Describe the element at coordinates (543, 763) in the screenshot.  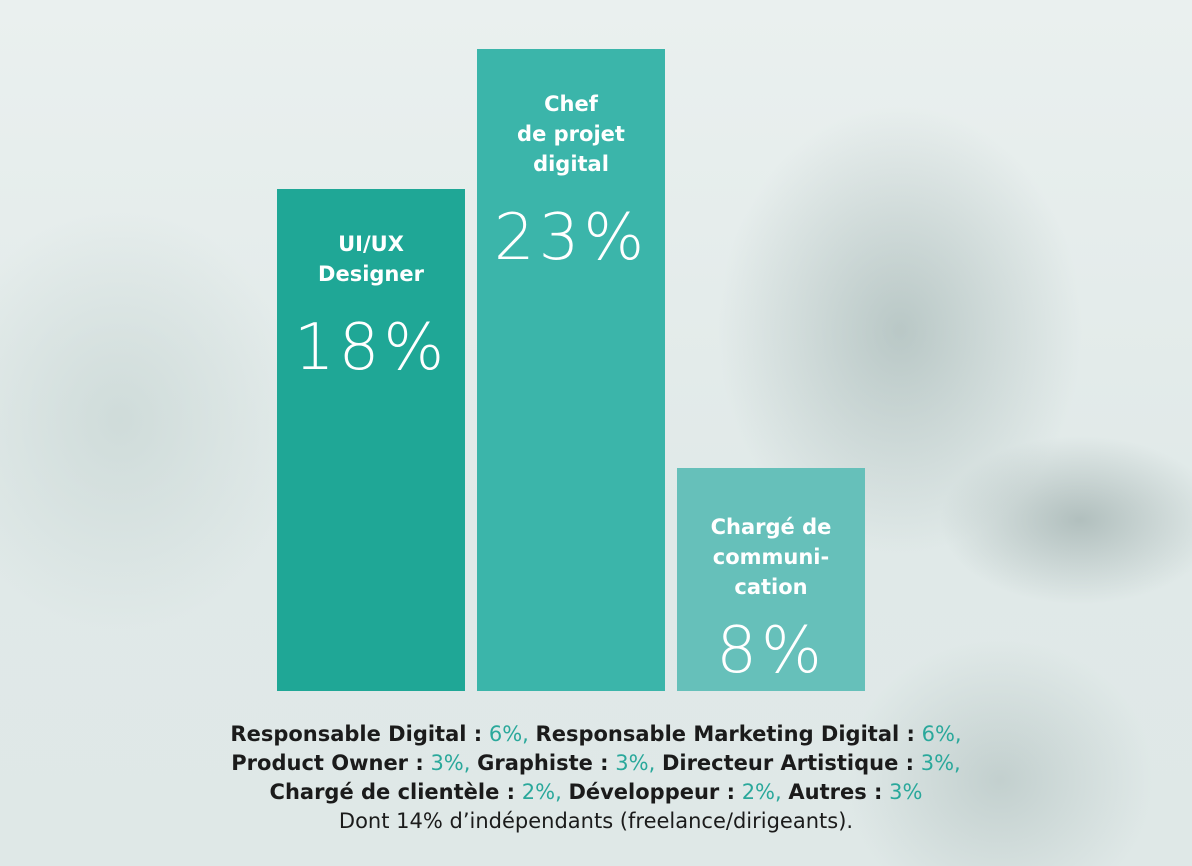
I see `footer-label: Graphiste :` at that location.